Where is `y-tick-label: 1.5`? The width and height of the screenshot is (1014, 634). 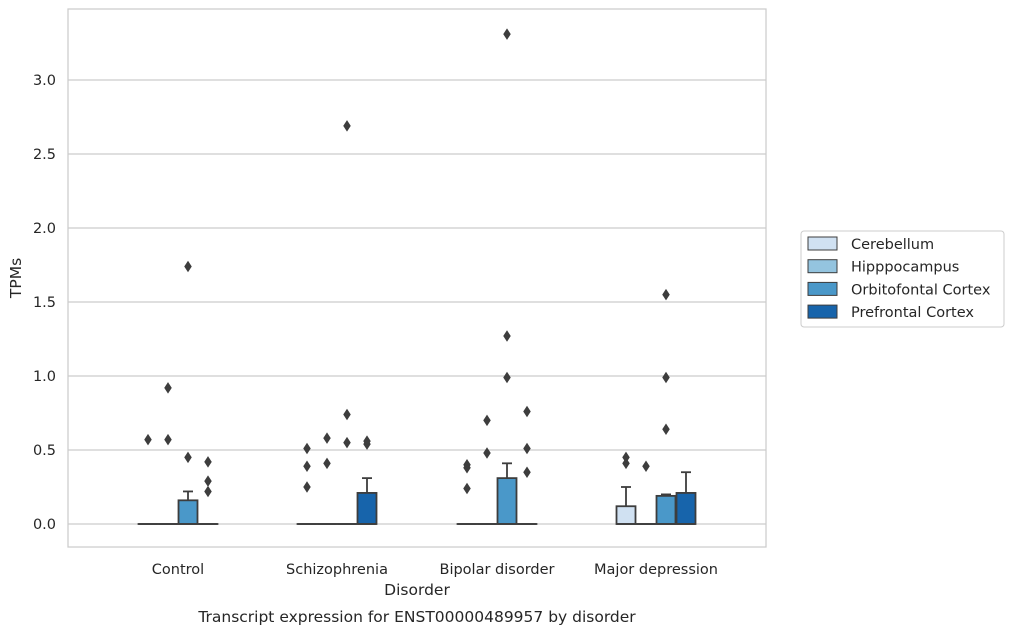 y-tick-label: 1.5 is located at coordinates (44, 303).